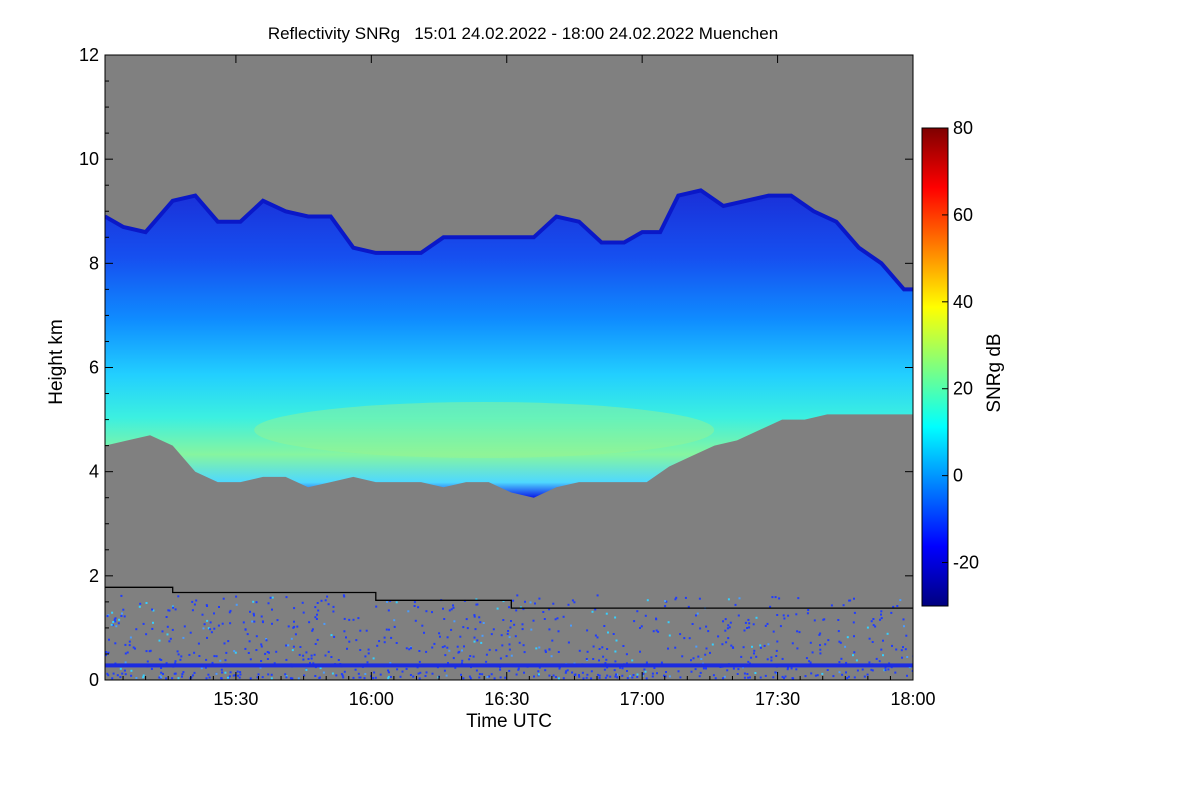 Image resolution: width=1200 pixels, height=800 pixels. Describe the element at coordinates (94, 263) in the screenshot. I see `y-tick-label: 8` at that location.